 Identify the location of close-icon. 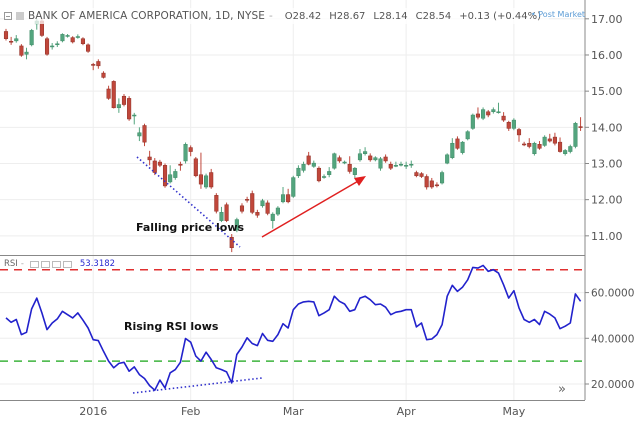
(67, 264).